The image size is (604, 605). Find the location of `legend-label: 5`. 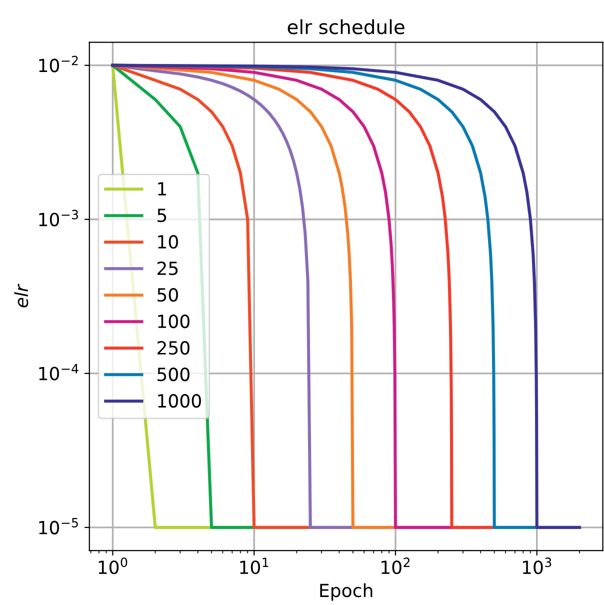

legend-label: 5 is located at coordinates (162, 215).